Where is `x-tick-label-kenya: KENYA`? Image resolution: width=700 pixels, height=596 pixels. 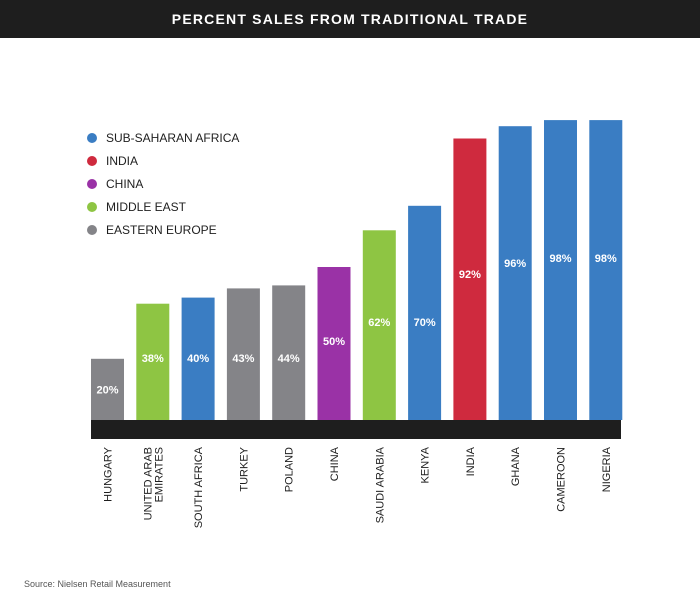
x-tick-label-kenya: KENYA is located at coordinates (426, 464).